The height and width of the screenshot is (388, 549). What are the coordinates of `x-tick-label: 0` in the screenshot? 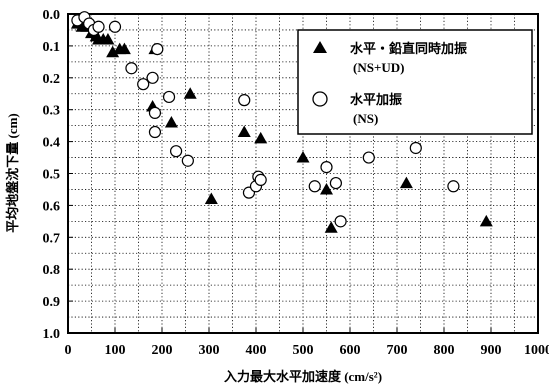 It's located at (68, 350).